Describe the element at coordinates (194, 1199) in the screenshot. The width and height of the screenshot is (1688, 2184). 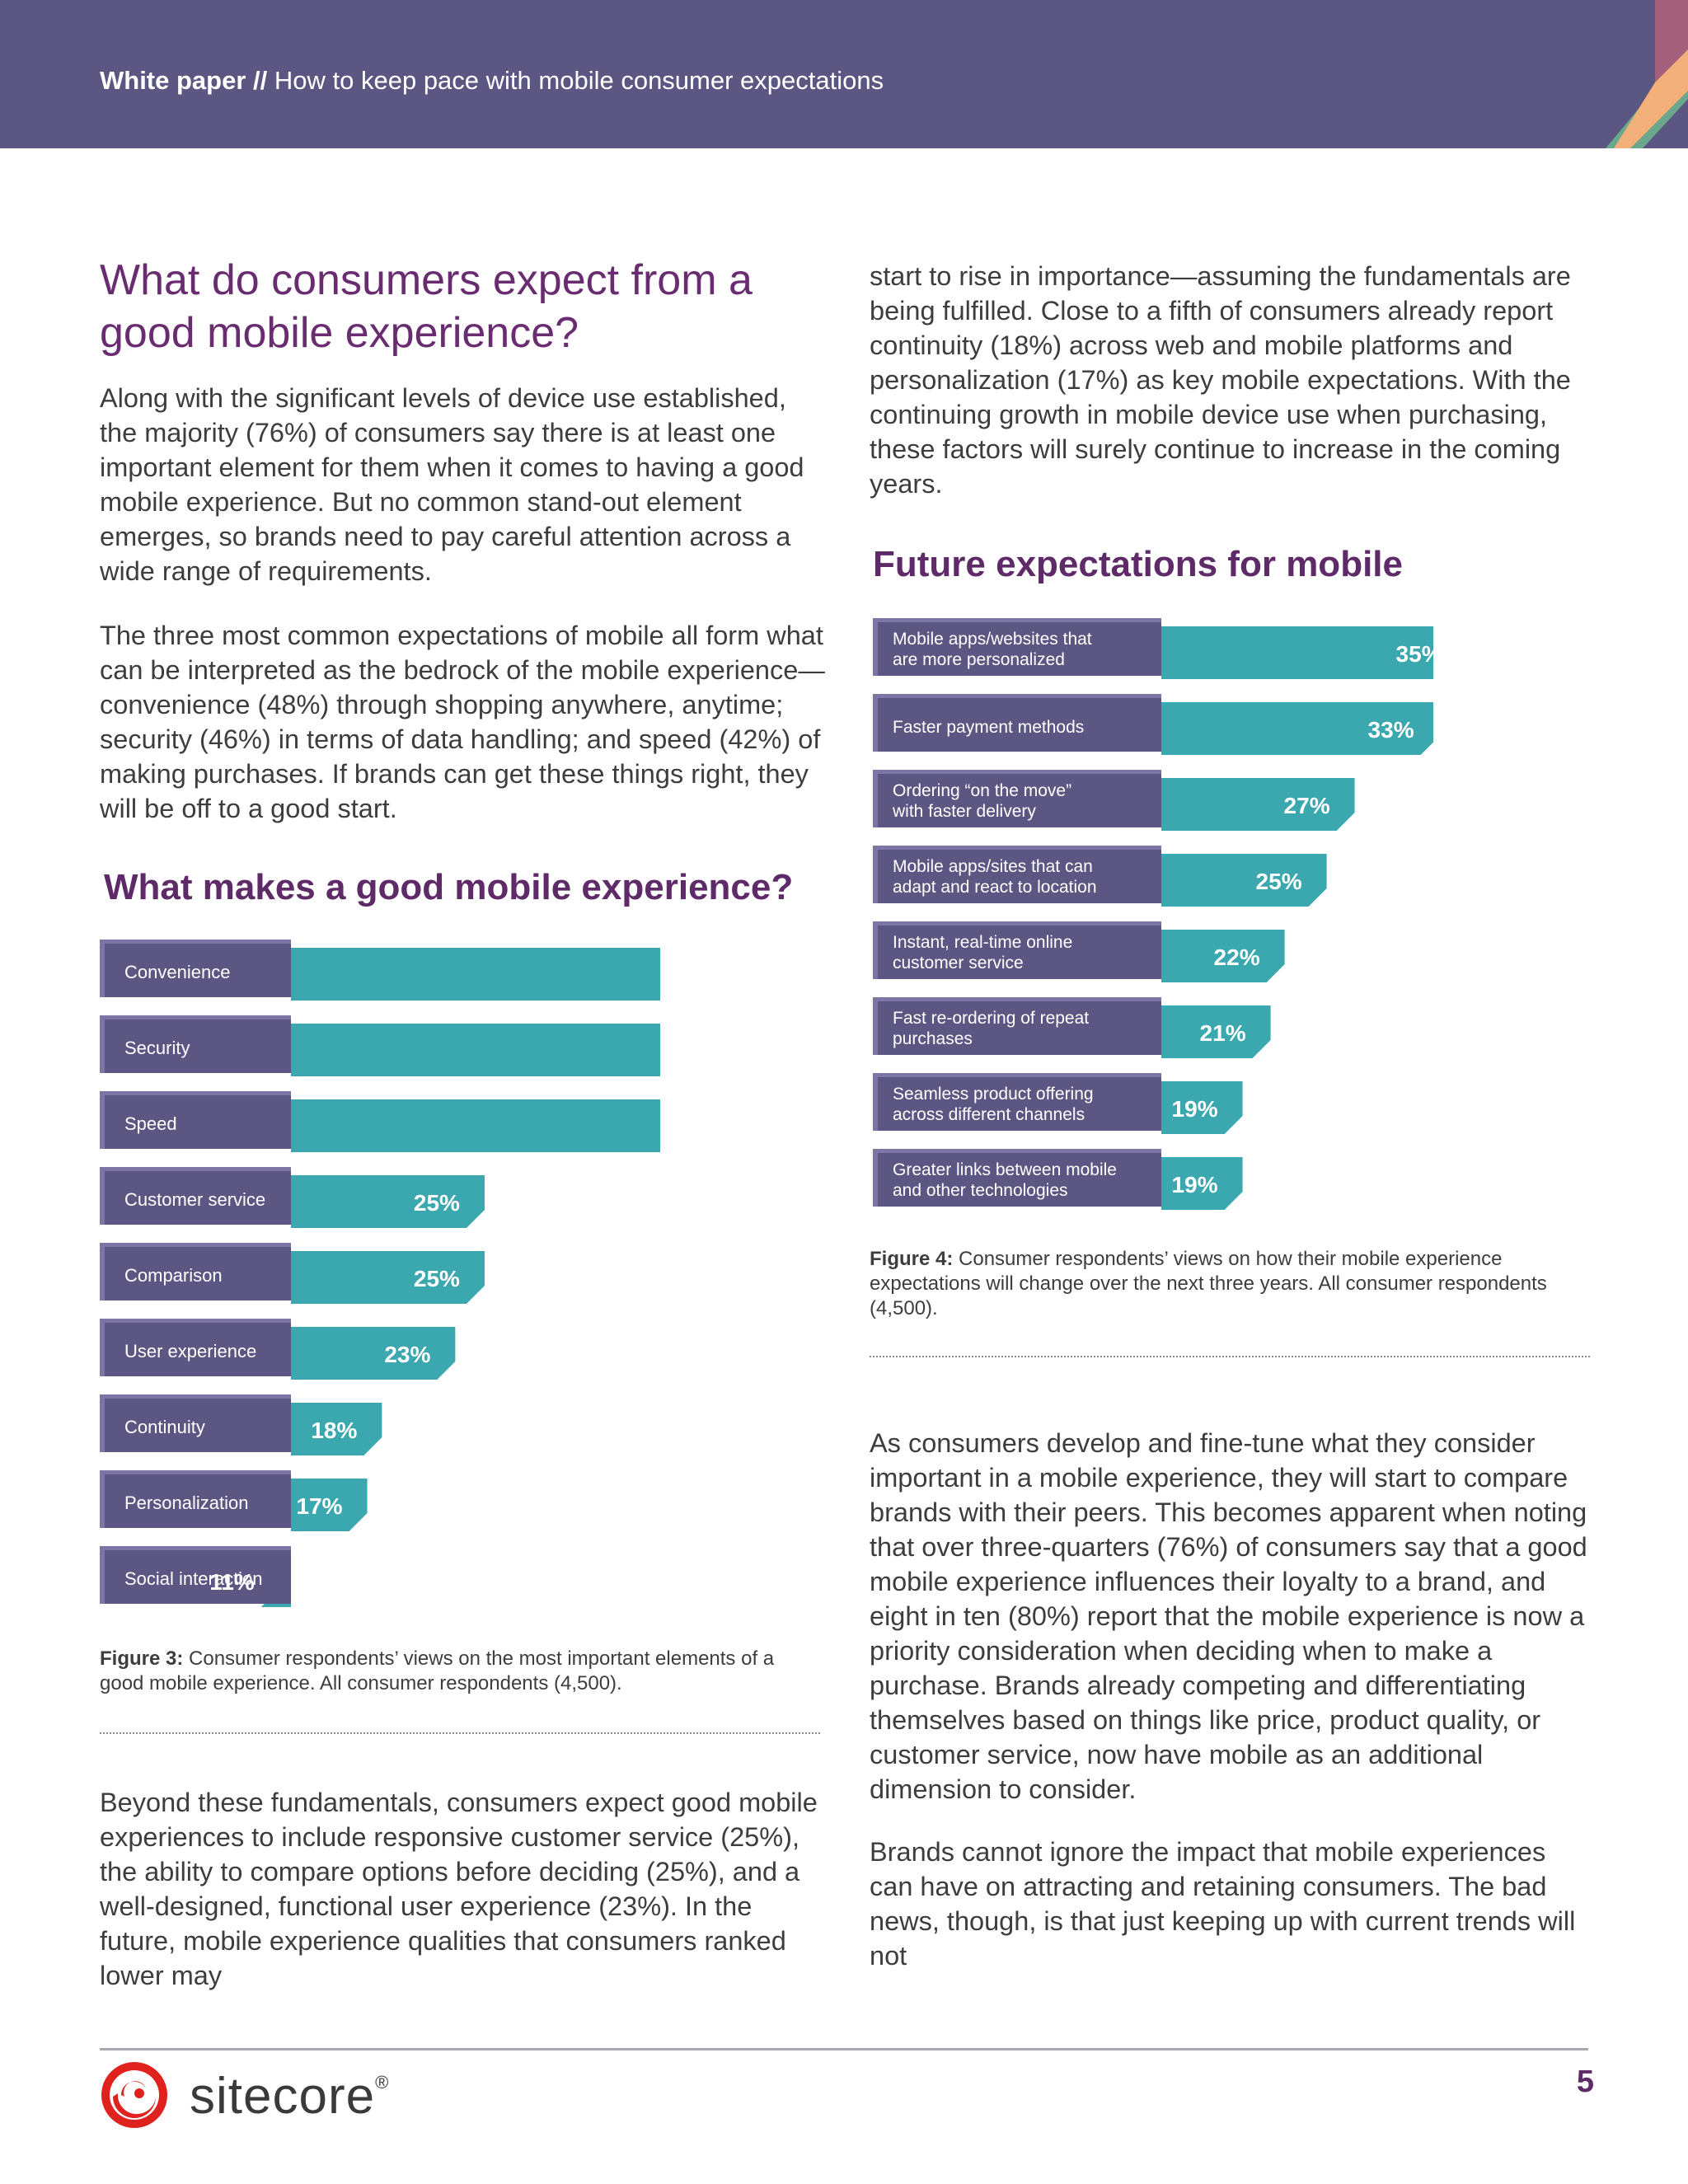
I see `category-label: Customer service` at that location.